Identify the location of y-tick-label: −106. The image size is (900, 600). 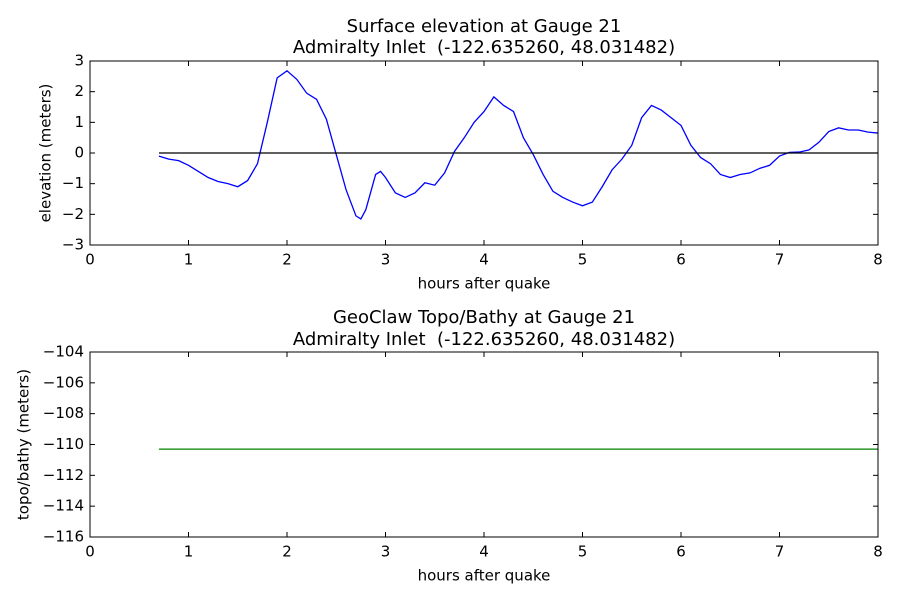
(63, 382).